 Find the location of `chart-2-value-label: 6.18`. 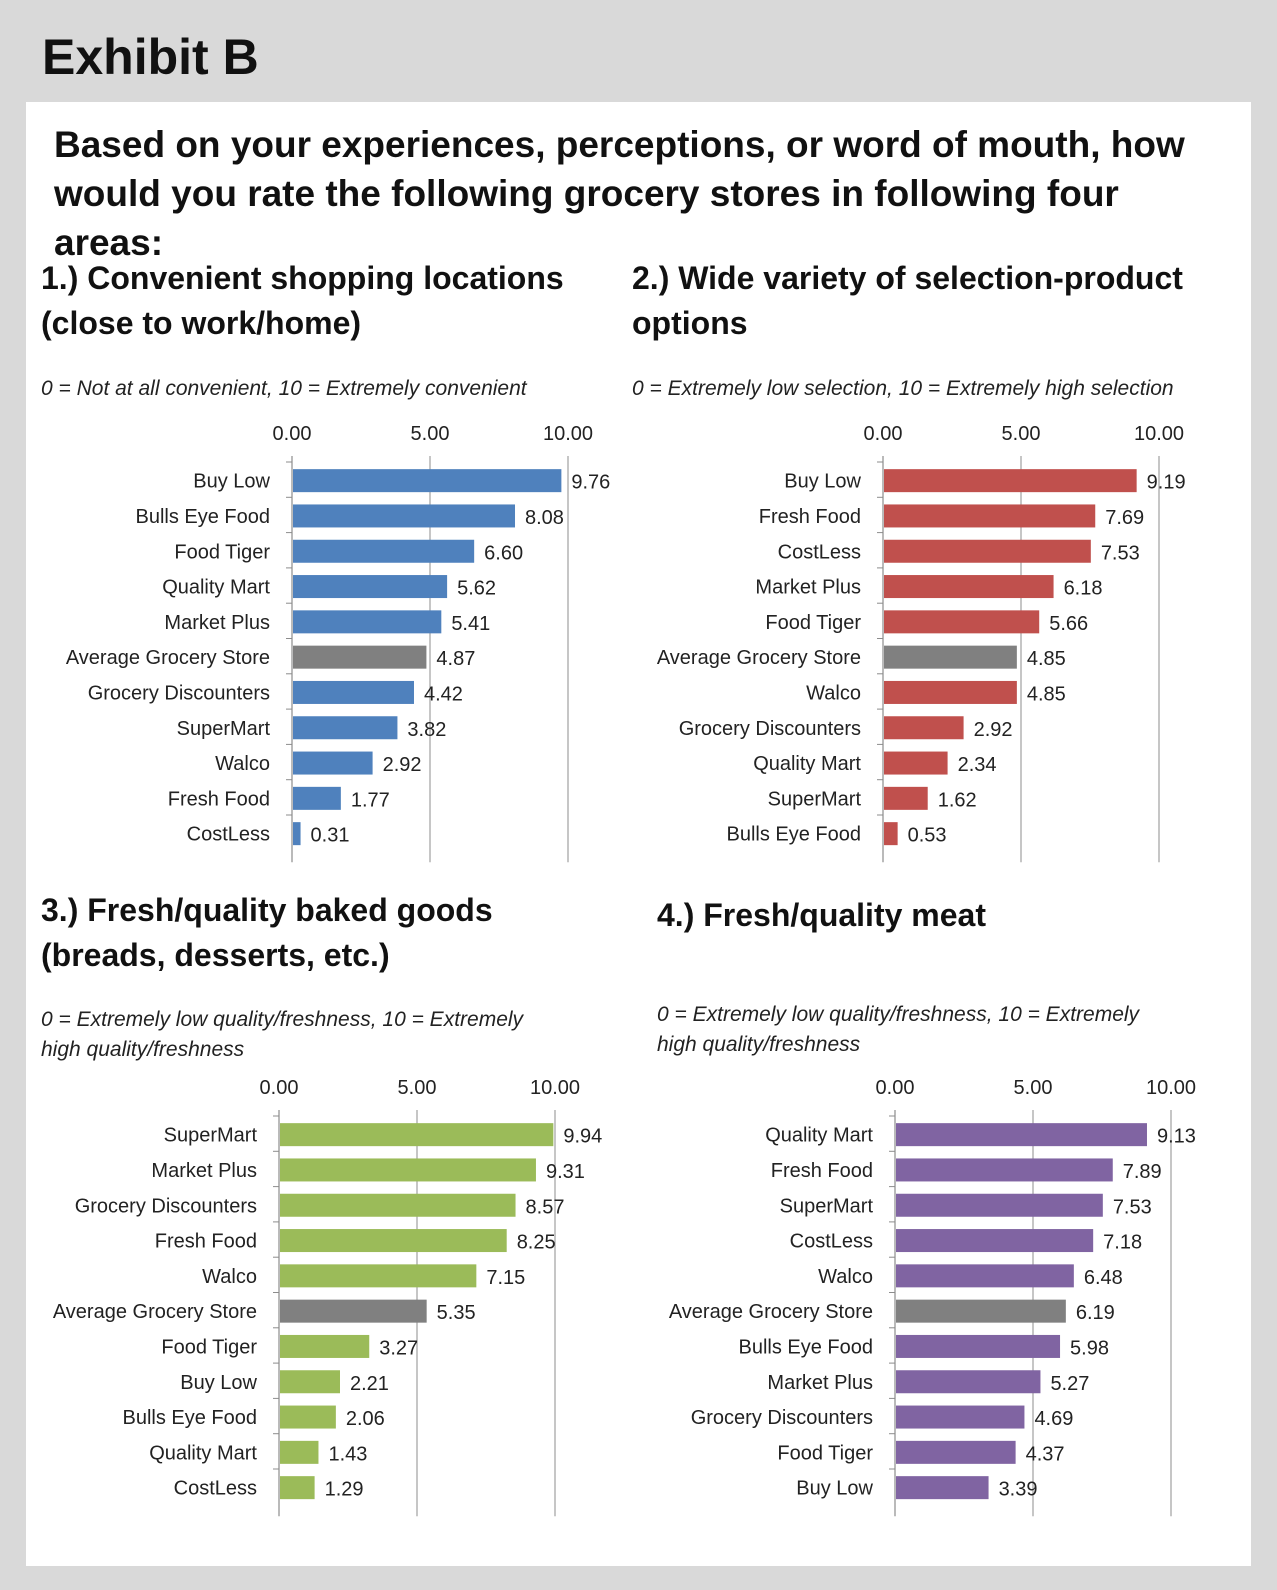

chart-2-value-label: 6.18 is located at coordinates (1083, 589).